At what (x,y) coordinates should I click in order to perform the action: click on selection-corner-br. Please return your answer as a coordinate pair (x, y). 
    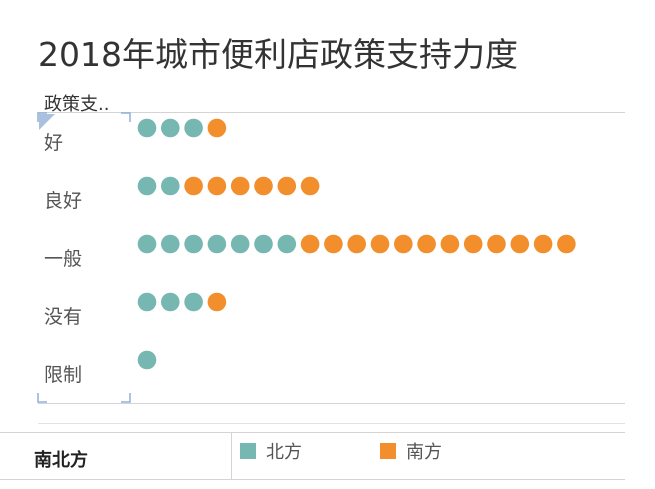
    Looking at the image, I should click on (126, 398).